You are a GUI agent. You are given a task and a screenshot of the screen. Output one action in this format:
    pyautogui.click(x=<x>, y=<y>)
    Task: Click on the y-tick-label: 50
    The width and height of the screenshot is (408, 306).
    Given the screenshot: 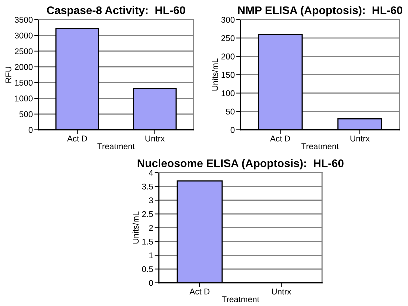 What is the action you would take?
    pyautogui.click(x=230, y=111)
    